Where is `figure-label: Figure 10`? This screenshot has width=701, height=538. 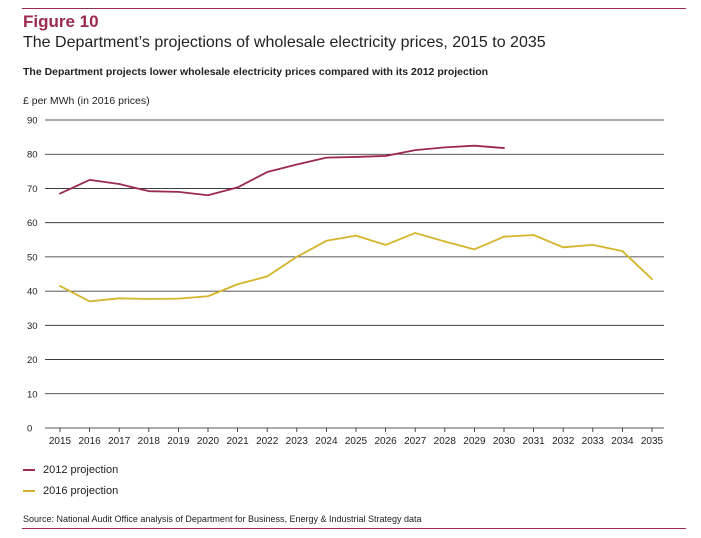 figure-label: Figure 10 is located at coordinates (61, 21).